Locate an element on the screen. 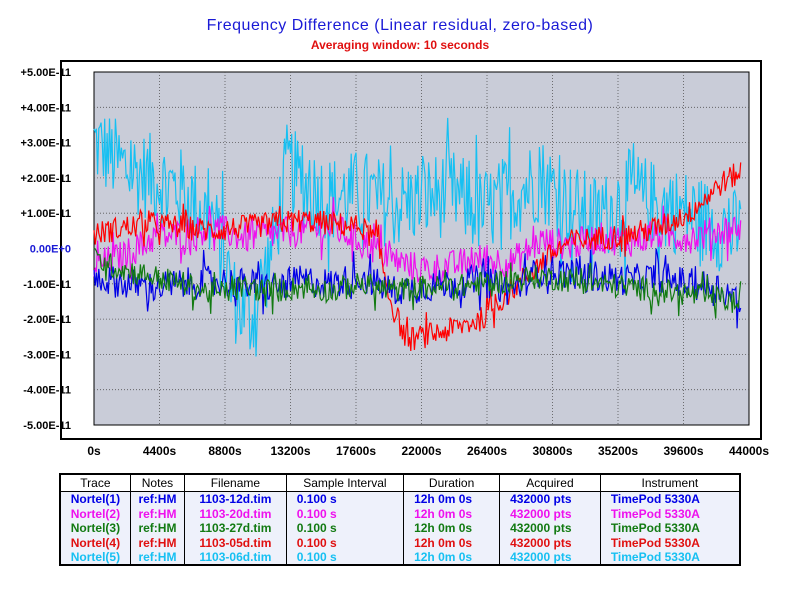 The height and width of the screenshot is (600, 800). table-cell: 1103-12d.tim is located at coordinates (235, 499).